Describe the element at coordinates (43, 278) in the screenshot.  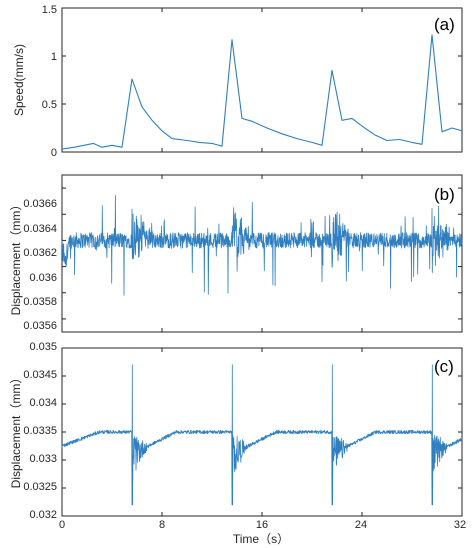
I see `panel-b-ytick: 0.036` at that location.